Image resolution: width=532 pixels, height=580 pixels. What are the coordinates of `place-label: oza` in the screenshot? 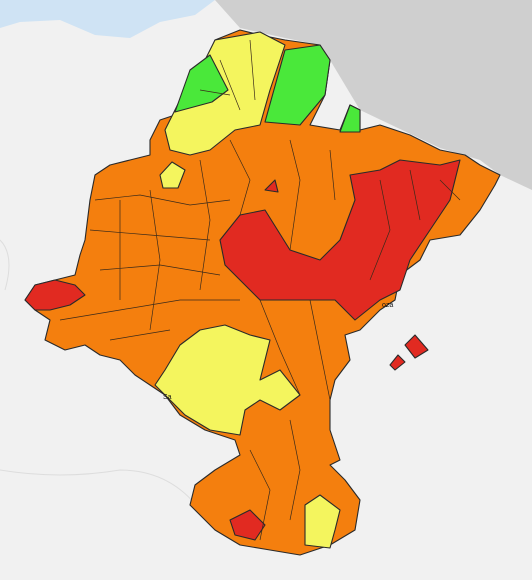 It's located at (387, 305).